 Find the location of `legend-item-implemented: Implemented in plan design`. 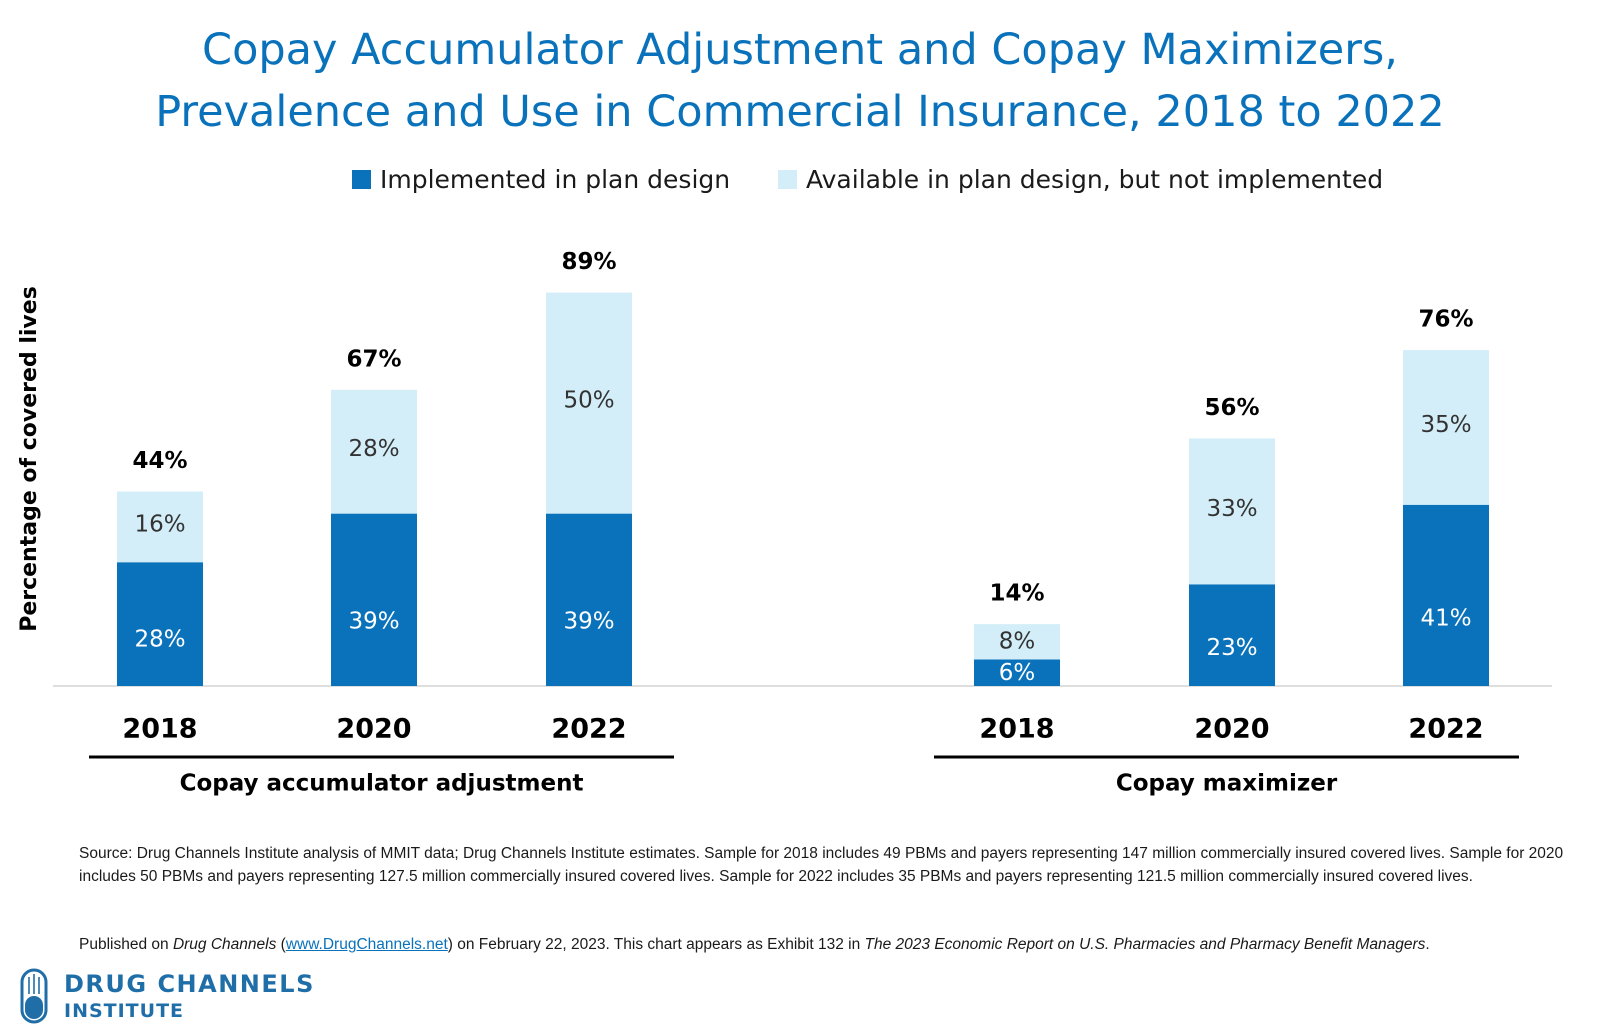

legend-item-implemented: Implemented in plan design is located at coordinates (541, 179).